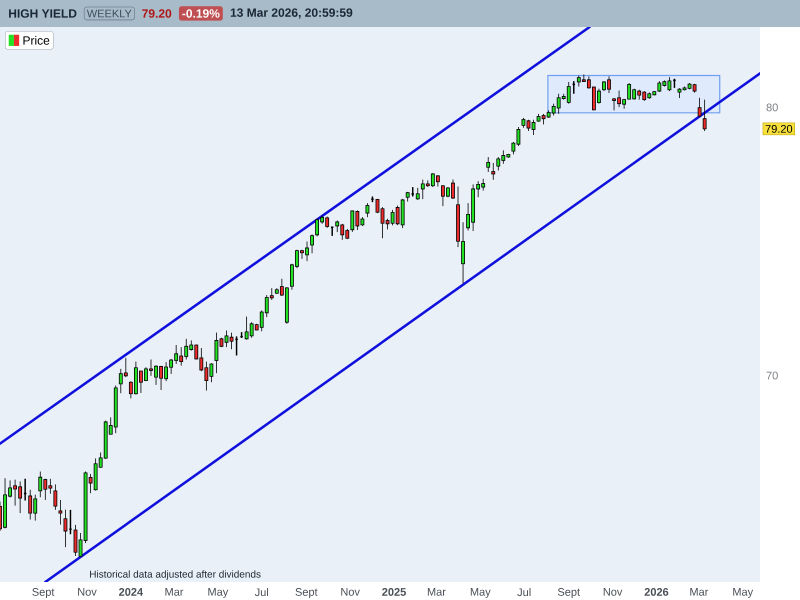 The height and width of the screenshot is (600, 800). What do you see at coordinates (291, 13) in the screenshot?
I see `text: 13 Mar 2026, 20:59:59` at bounding box center [291, 13].